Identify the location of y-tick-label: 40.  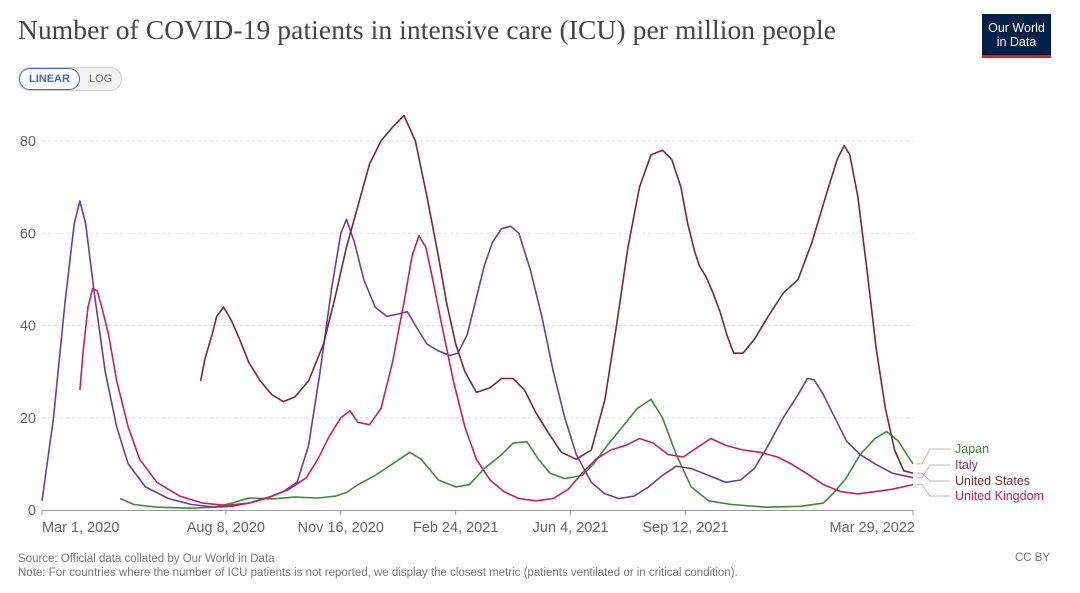
(28, 327).